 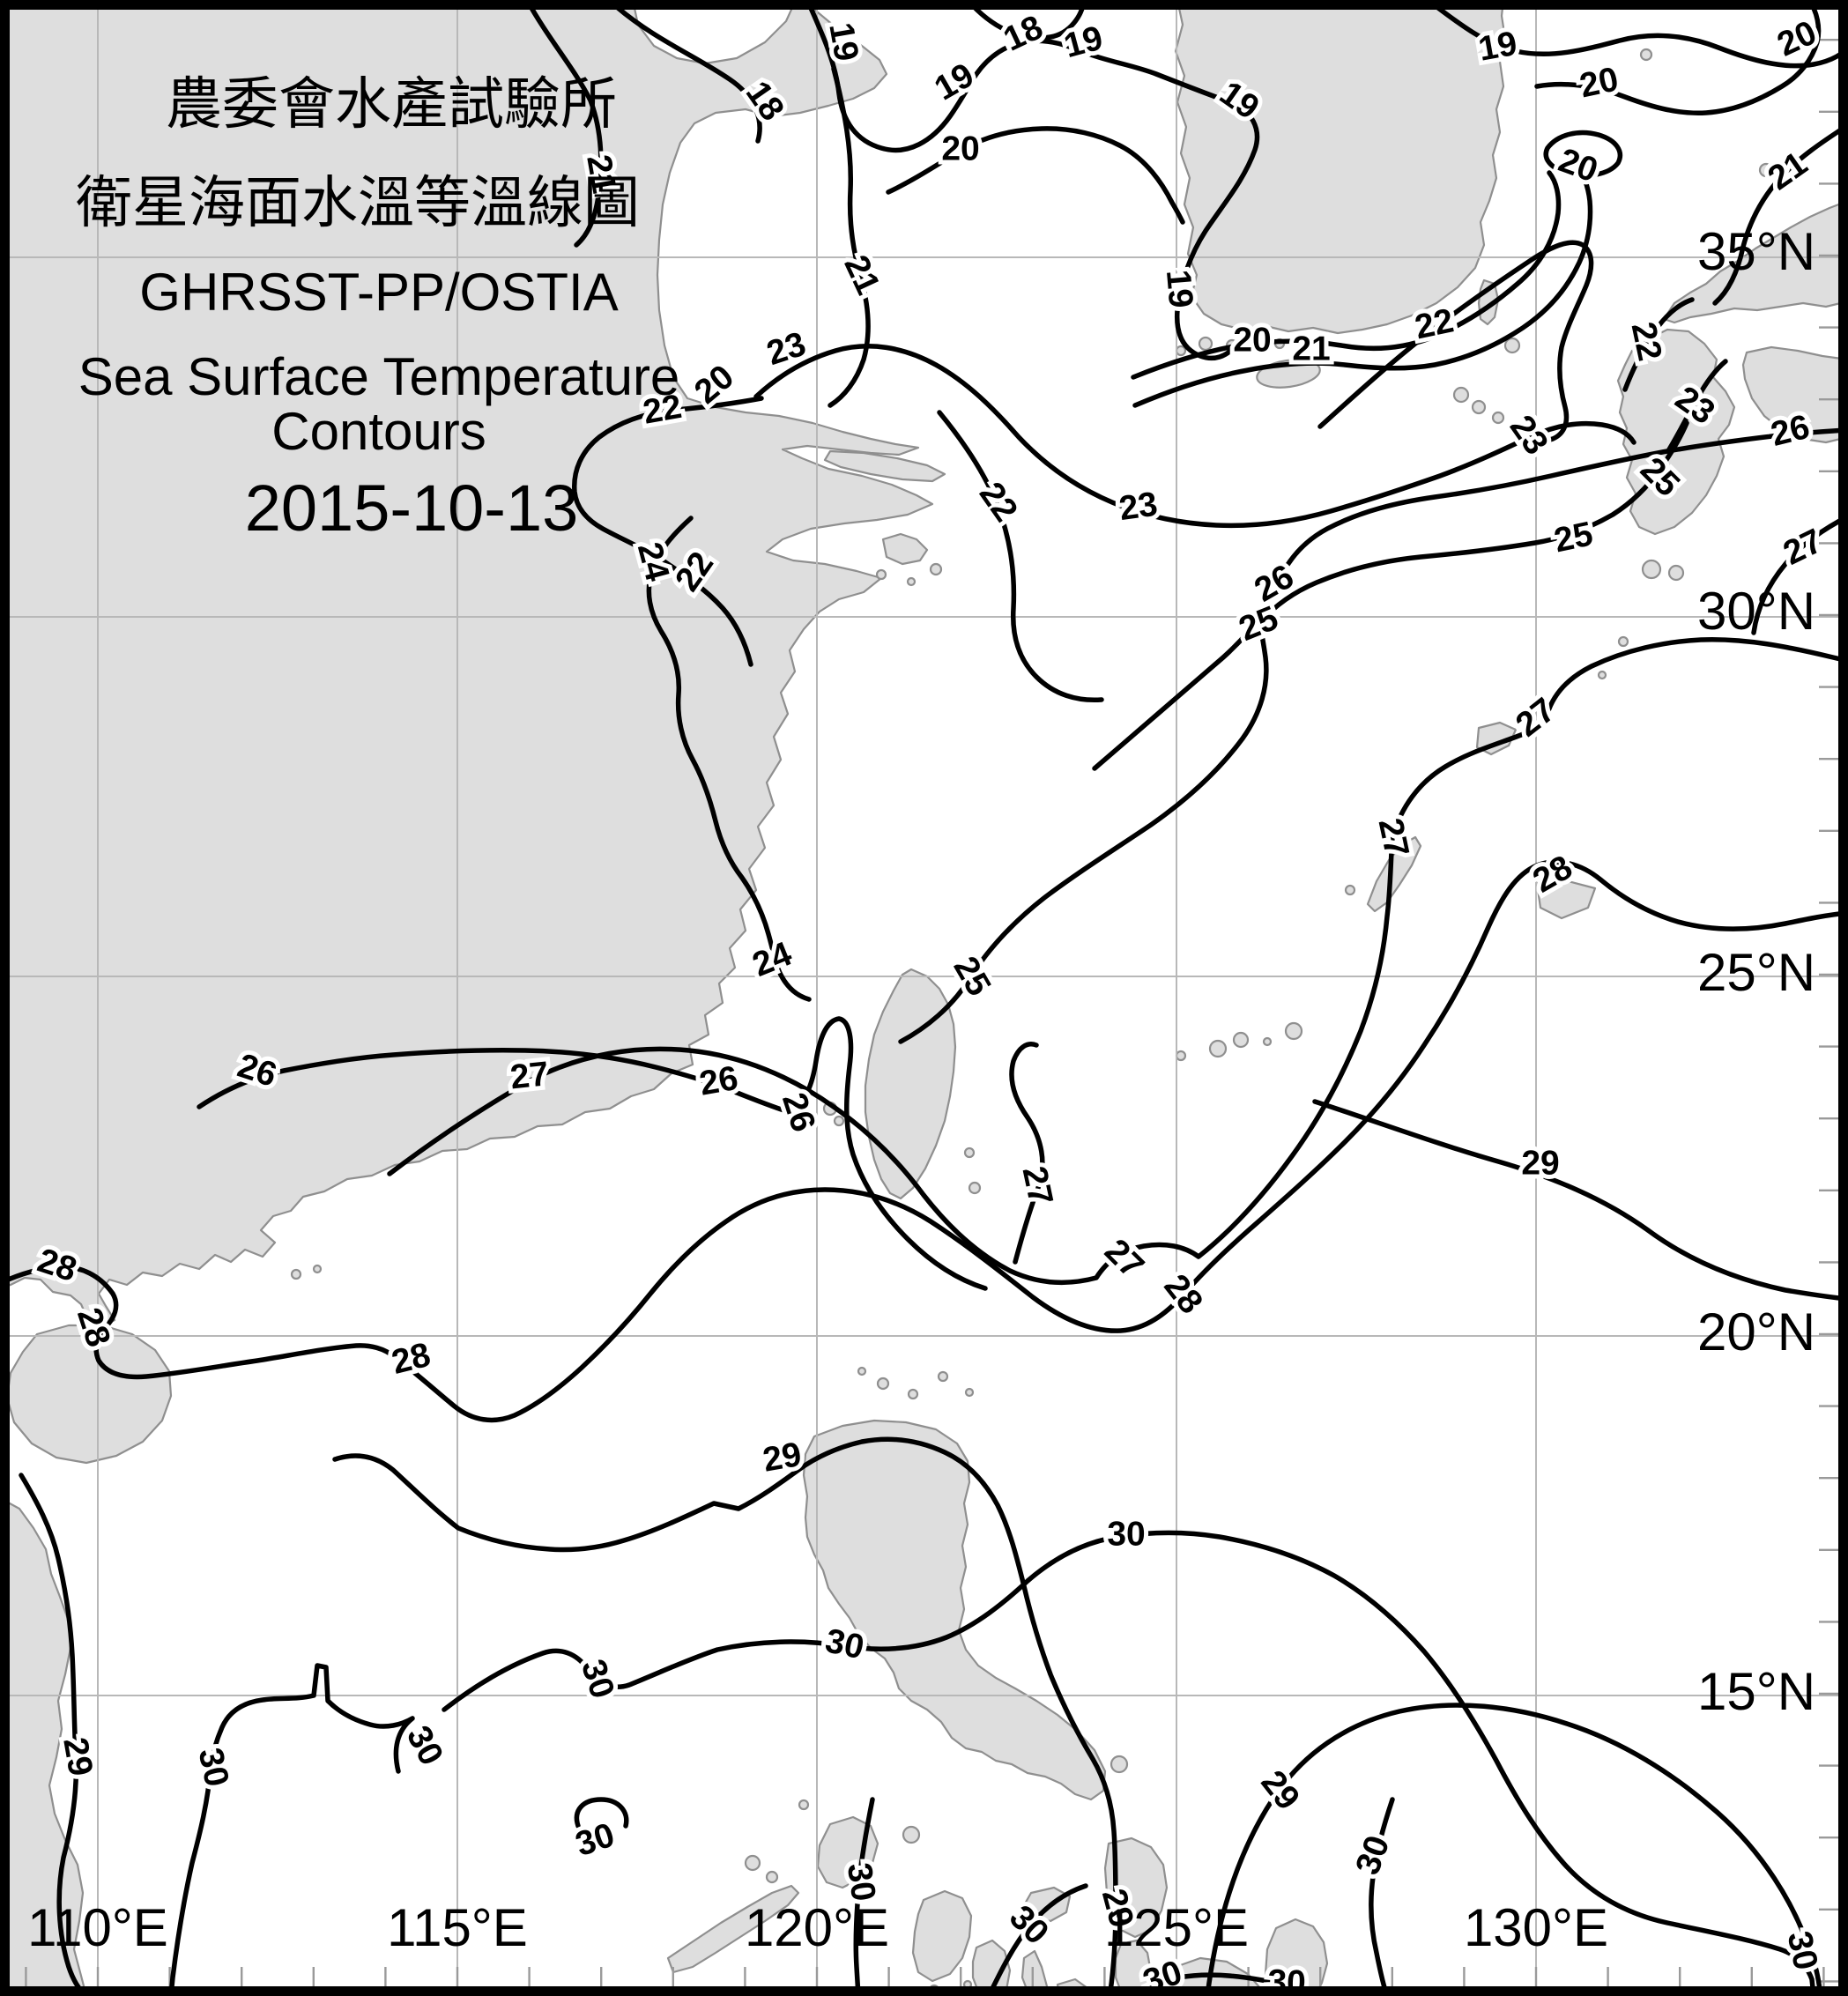 I want to click on longitude-label: 115°E, so click(x=457, y=1927).